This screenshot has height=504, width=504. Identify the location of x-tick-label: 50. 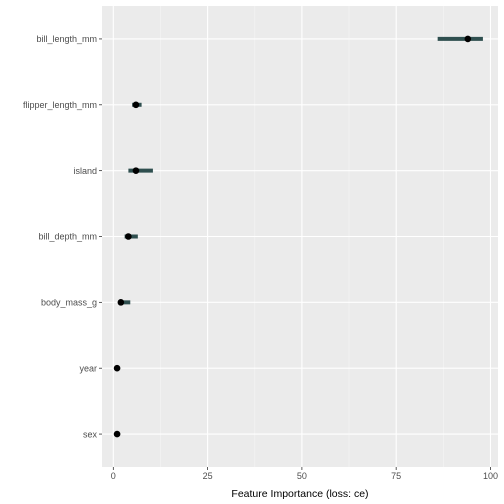
(302, 476).